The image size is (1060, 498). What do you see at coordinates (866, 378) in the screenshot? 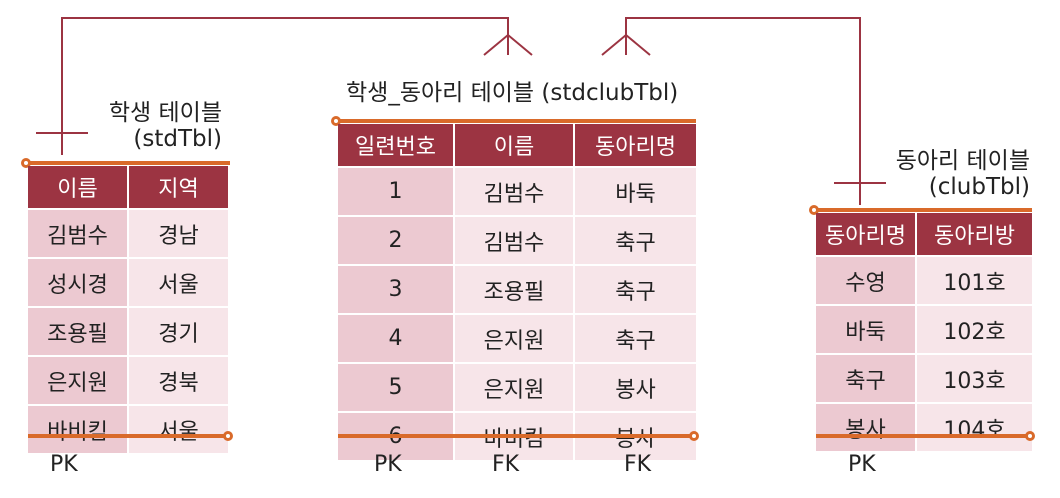
I see `club-name-cell: 축구` at bounding box center [866, 378].